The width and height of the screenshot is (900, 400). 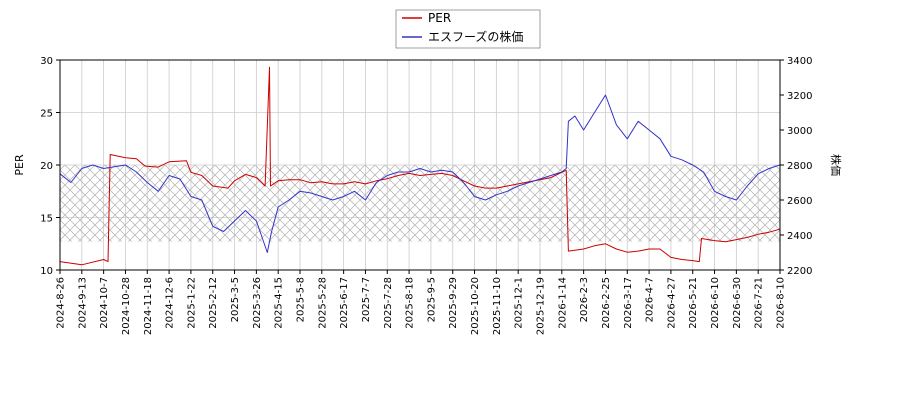 I want to click on y-right-tick-label: 3200, so click(x=799, y=96).